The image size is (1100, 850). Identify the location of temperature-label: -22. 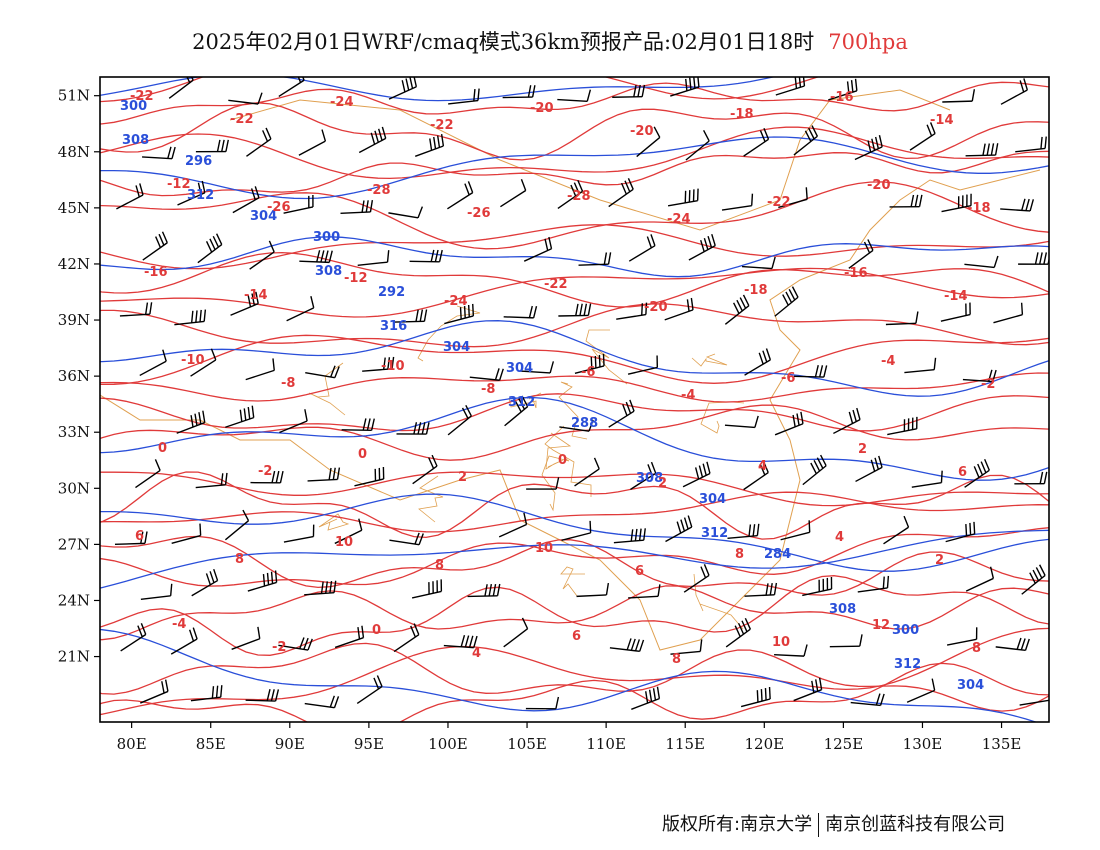
(242, 119).